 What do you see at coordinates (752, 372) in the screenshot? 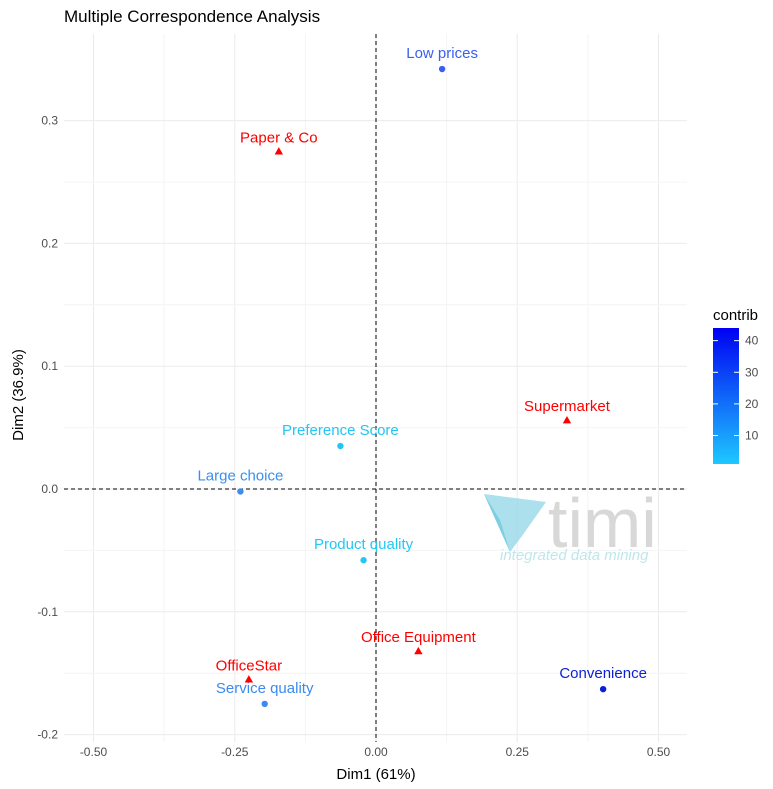
I see `legend-tick-label: 30` at bounding box center [752, 372].